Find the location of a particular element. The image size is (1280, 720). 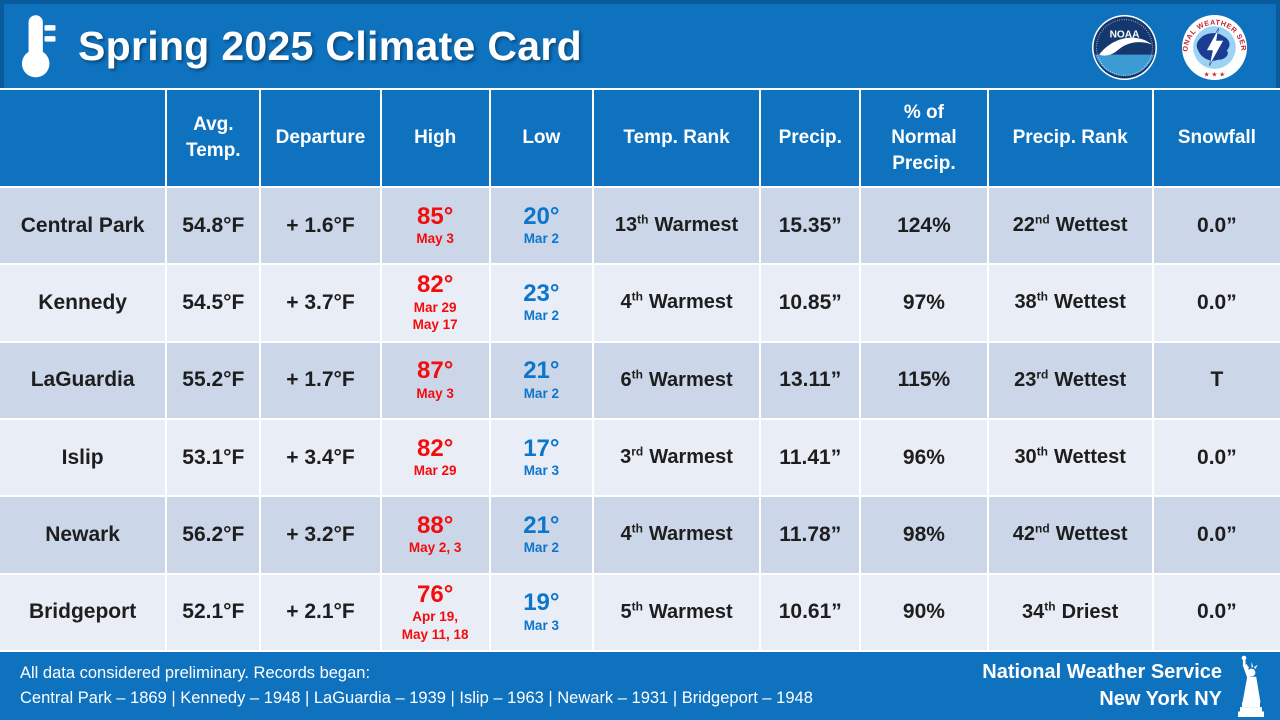

high-date: May 17 is located at coordinates (435, 325).